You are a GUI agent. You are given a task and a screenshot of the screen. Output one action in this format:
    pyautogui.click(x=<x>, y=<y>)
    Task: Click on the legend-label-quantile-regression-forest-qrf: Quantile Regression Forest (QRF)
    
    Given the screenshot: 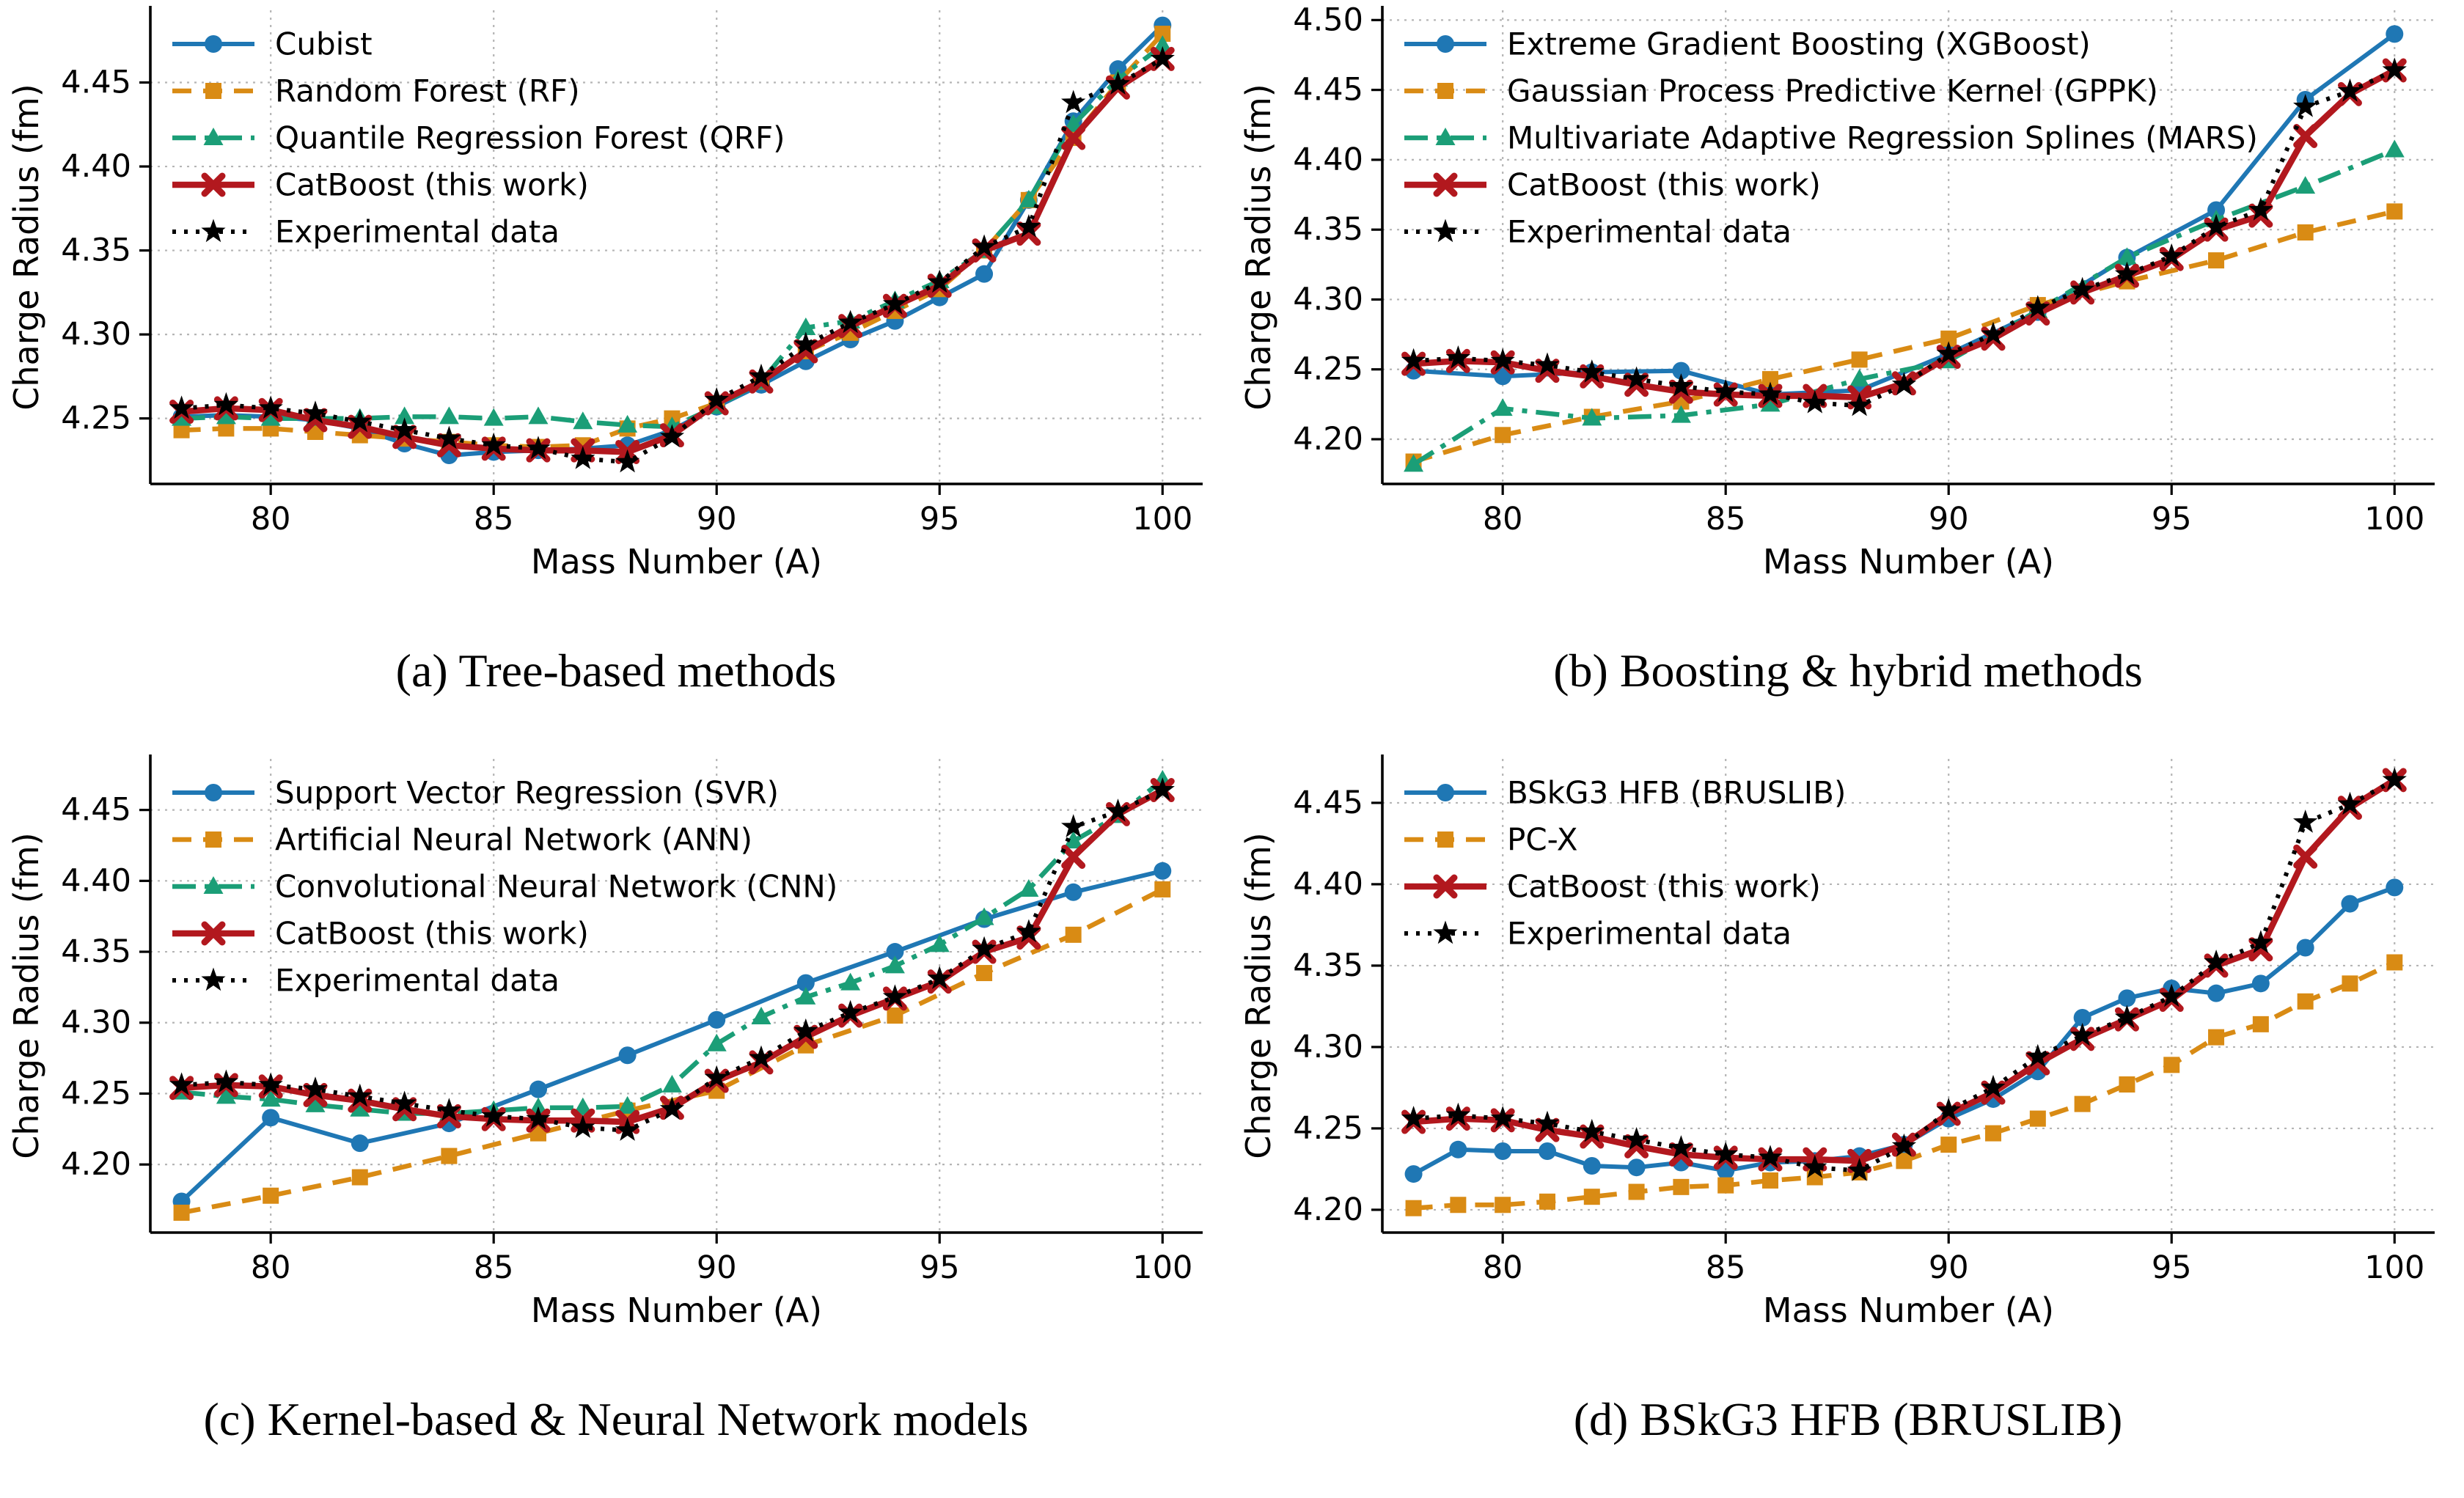 What is the action you would take?
    pyautogui.click(x=530, y=138)
    